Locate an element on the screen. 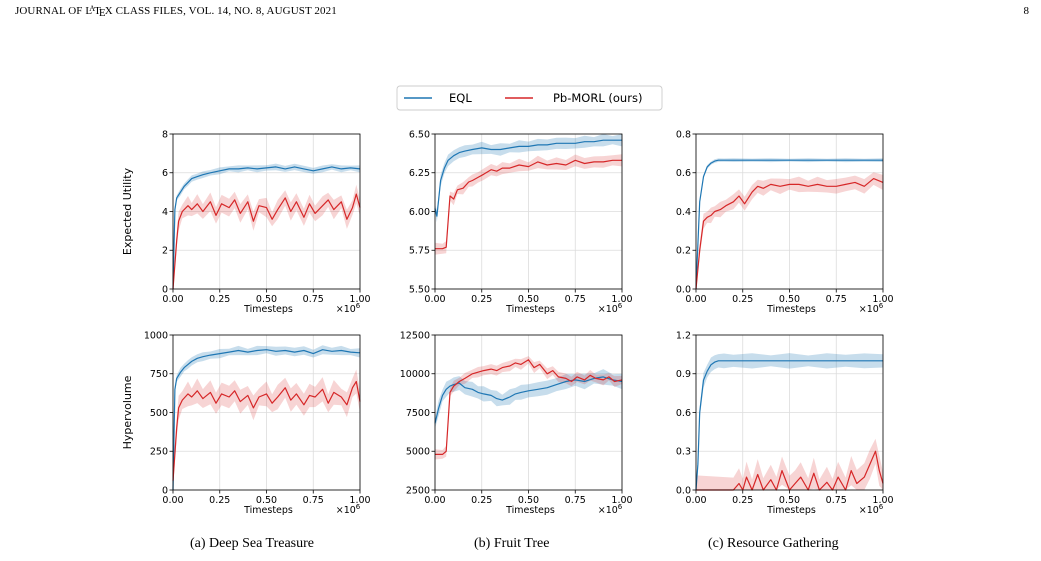  band-ft-eu-s1 is located at coordinates (528, 204).